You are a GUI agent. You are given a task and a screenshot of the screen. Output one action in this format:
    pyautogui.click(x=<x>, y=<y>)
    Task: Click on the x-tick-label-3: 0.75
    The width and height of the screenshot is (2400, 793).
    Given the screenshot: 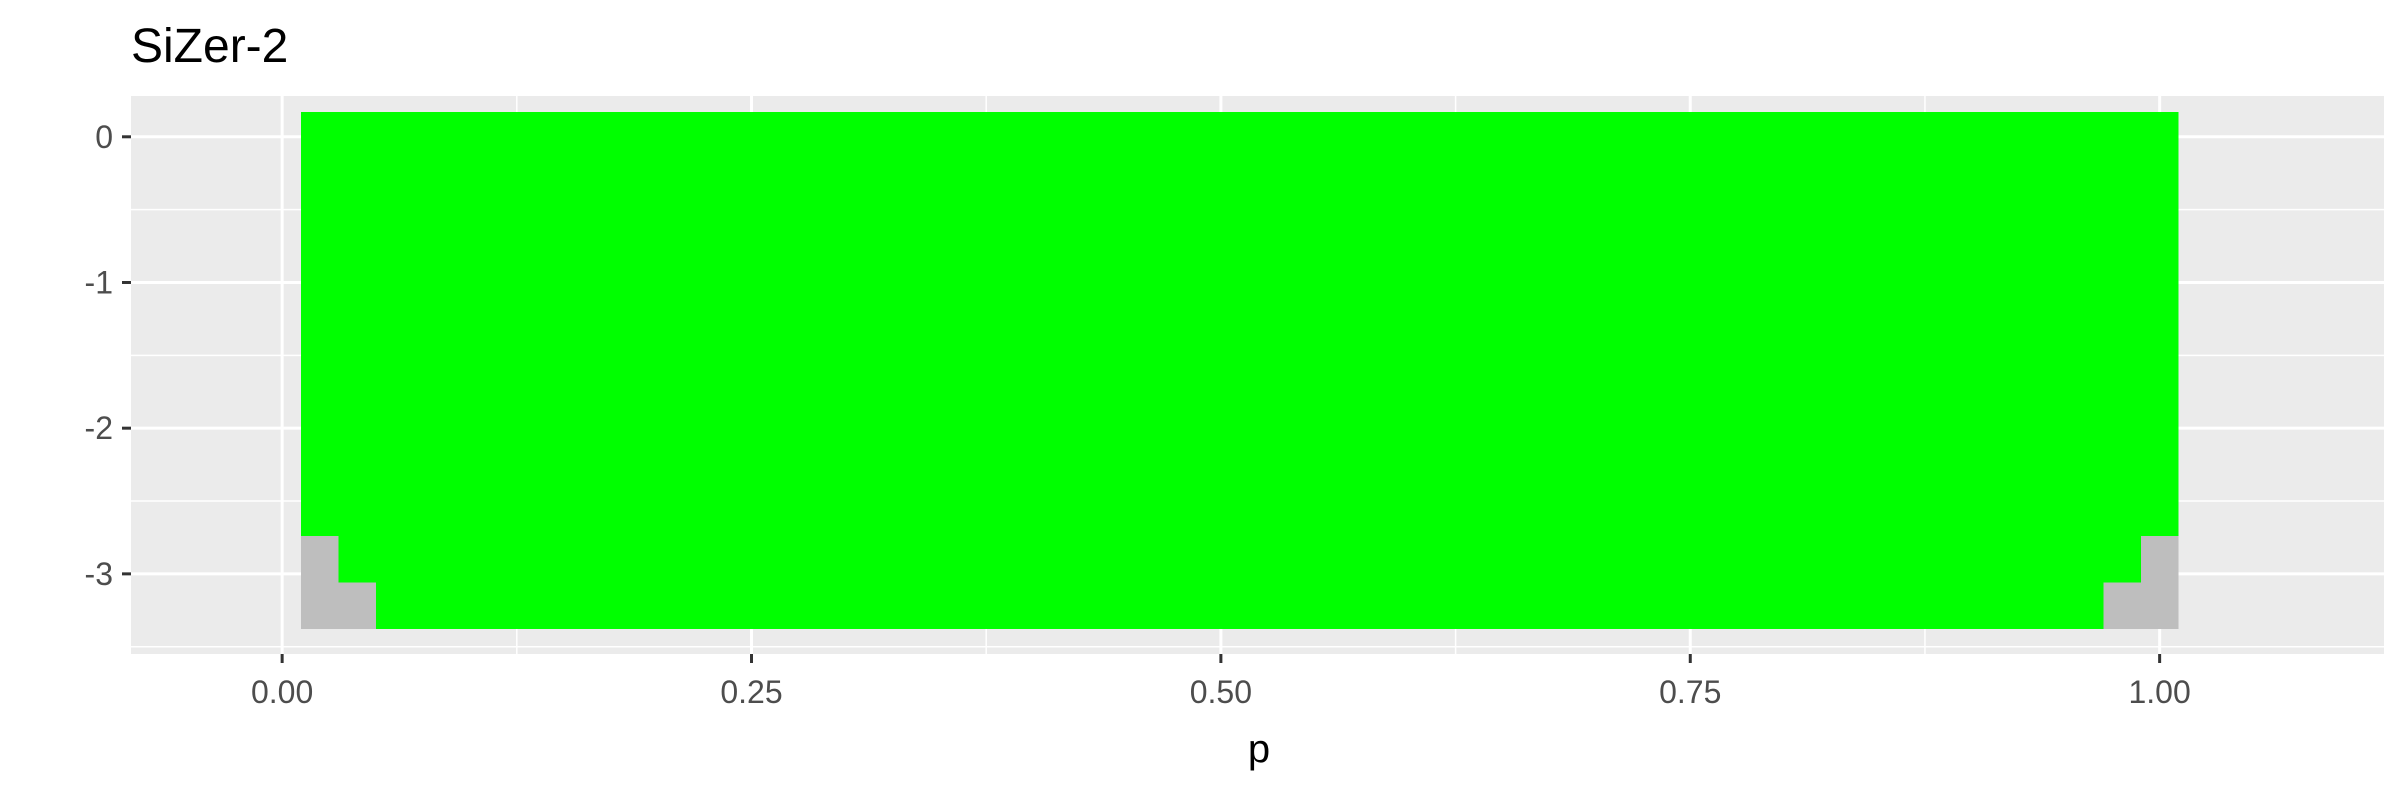 What is the action you would take?
    pyautogui.click(x=1690, y=692)
    